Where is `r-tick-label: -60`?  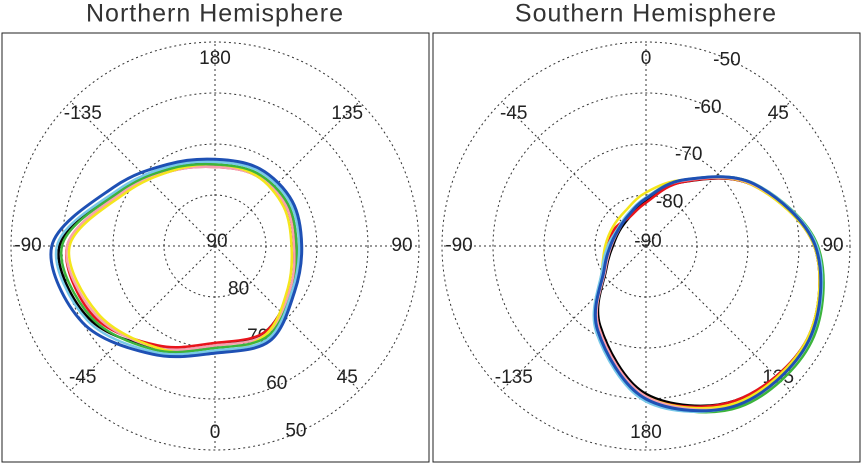
r-tick-label: -60 is located at coordinates (707, 107).